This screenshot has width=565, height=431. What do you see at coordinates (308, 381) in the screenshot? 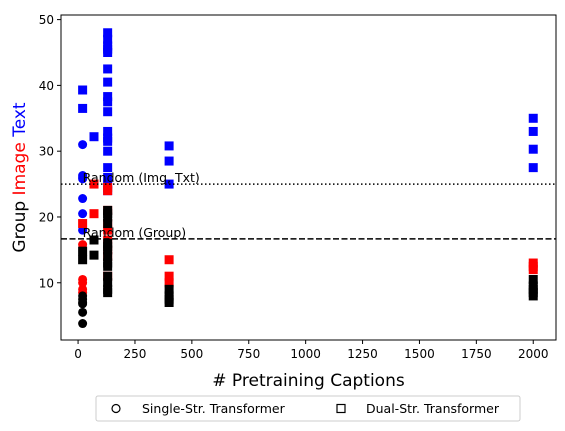
I see `x-axis-title: # Pretraining Captions` at bounding box center [308, 381].